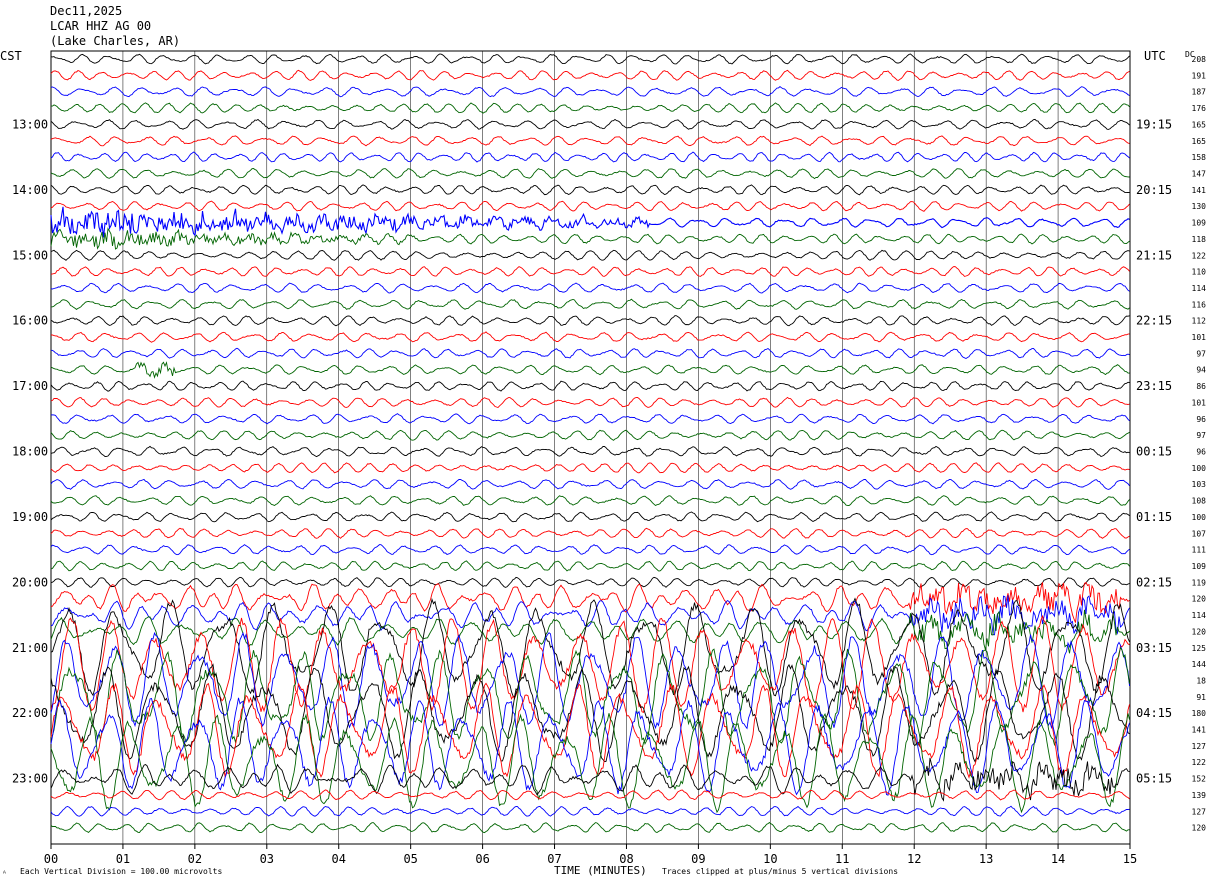 The image size is (1210, 886). I want to click on left-hour-label: 21:00, so click(30, 648).